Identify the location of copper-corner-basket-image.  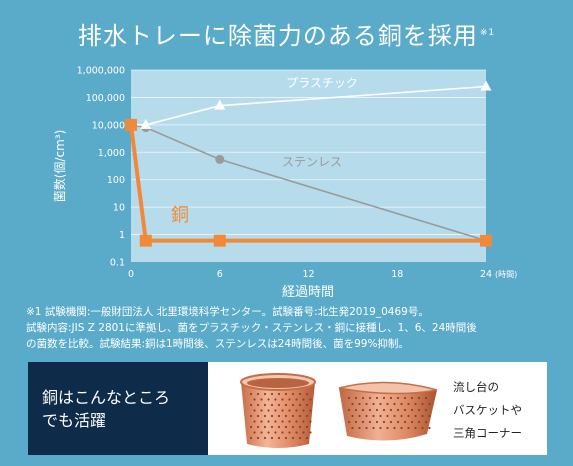
(388, 411).